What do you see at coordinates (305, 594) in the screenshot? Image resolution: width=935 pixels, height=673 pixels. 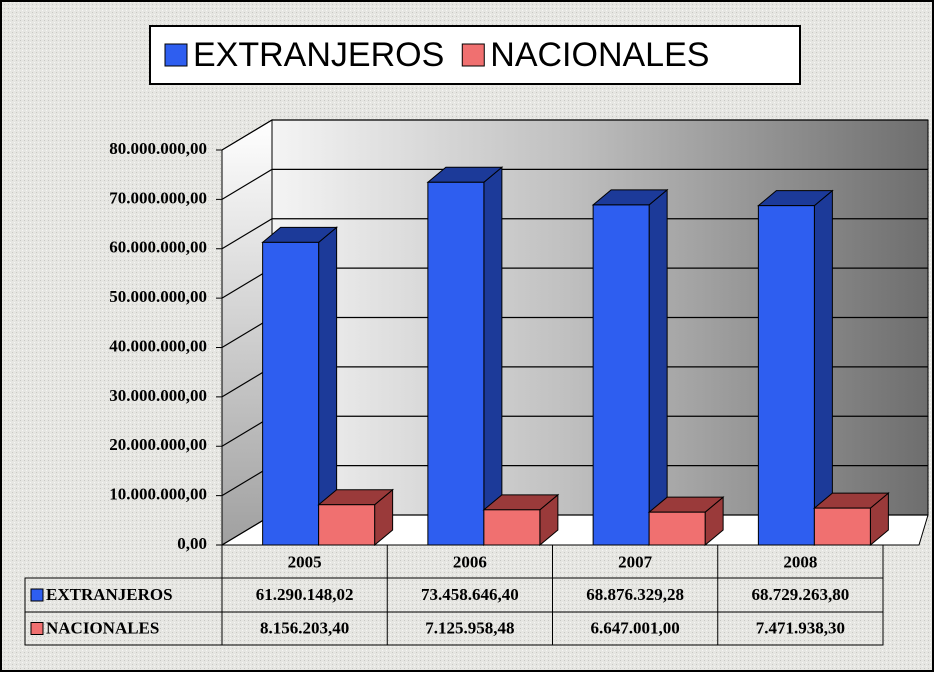 I see `table-value: 61.290.148,02` at bounding box center [305, 594].